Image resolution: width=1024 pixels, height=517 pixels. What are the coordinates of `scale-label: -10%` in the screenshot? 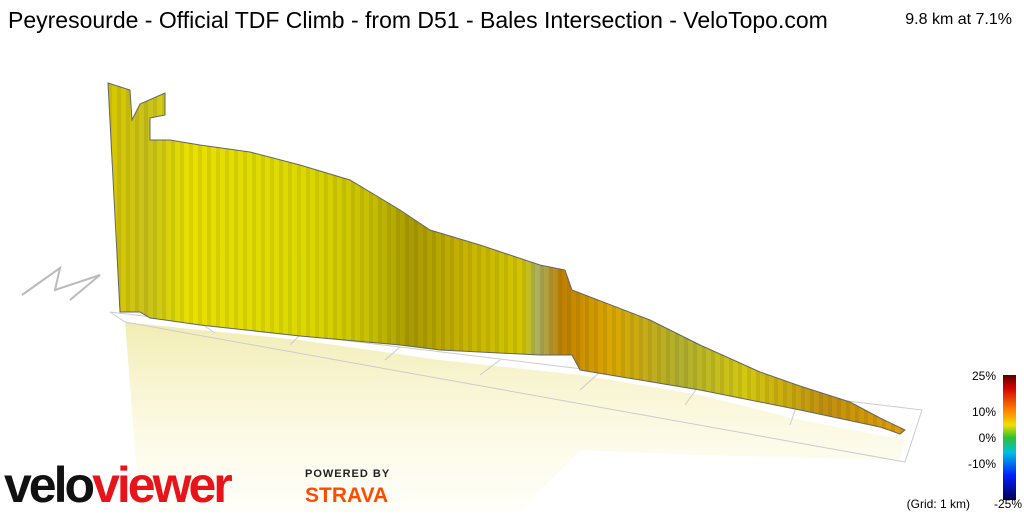 It's located at (982, 464).